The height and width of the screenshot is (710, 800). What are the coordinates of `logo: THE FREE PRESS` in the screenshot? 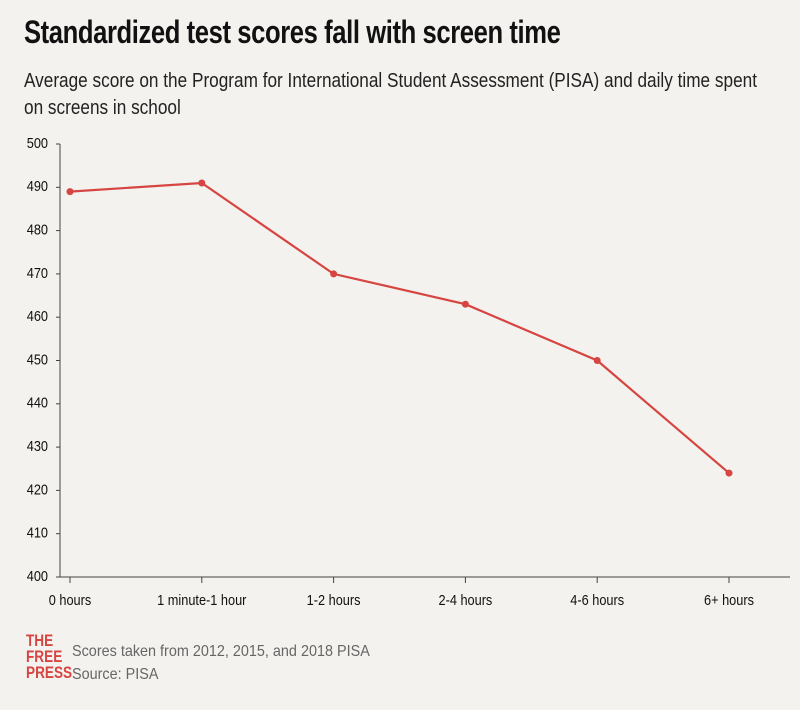 It's located at (49, 656).